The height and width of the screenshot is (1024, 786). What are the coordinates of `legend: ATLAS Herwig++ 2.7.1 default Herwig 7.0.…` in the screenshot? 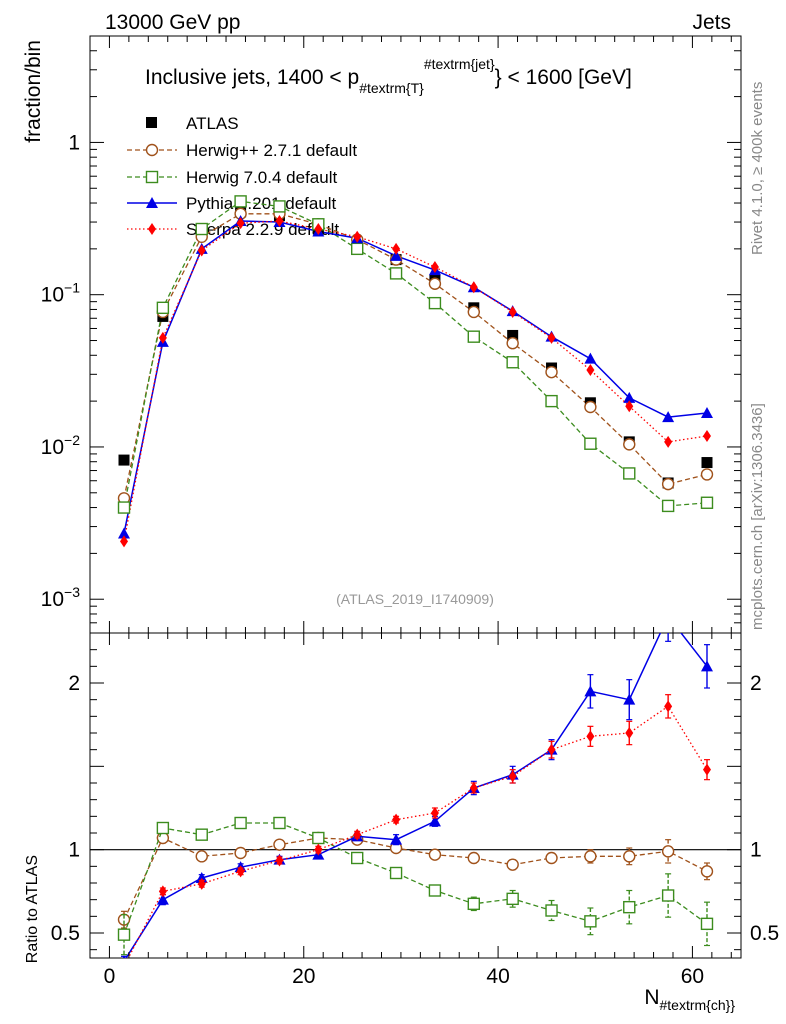 It's located at (242, 176).